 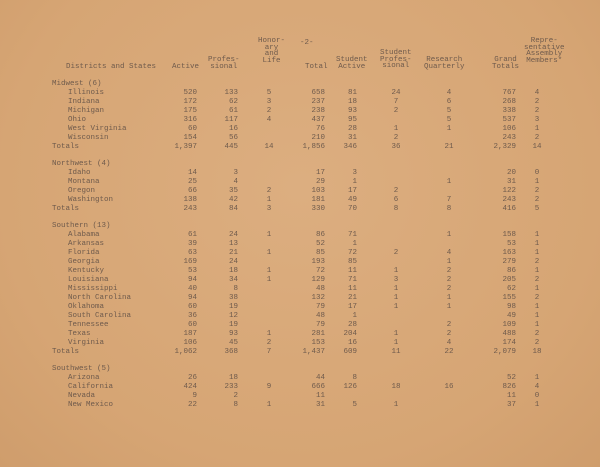 I want to click on state-name: Indiana, so click(x=84, y=102).